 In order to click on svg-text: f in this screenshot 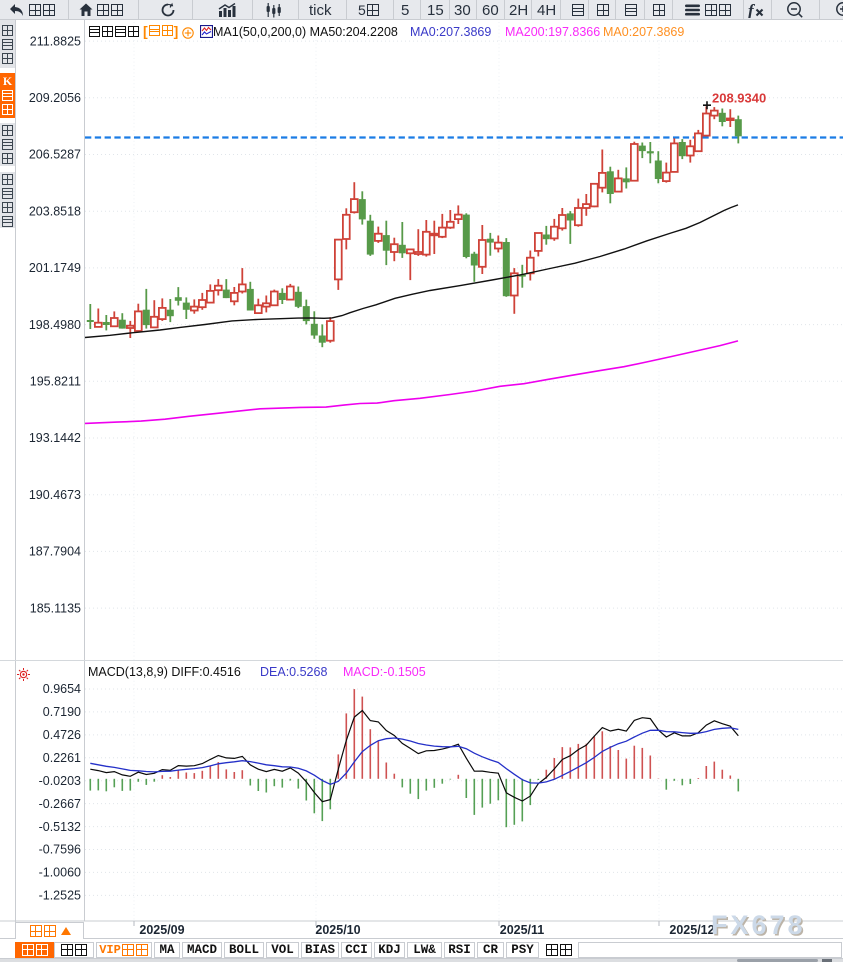, I will do `click(752, 10)`.